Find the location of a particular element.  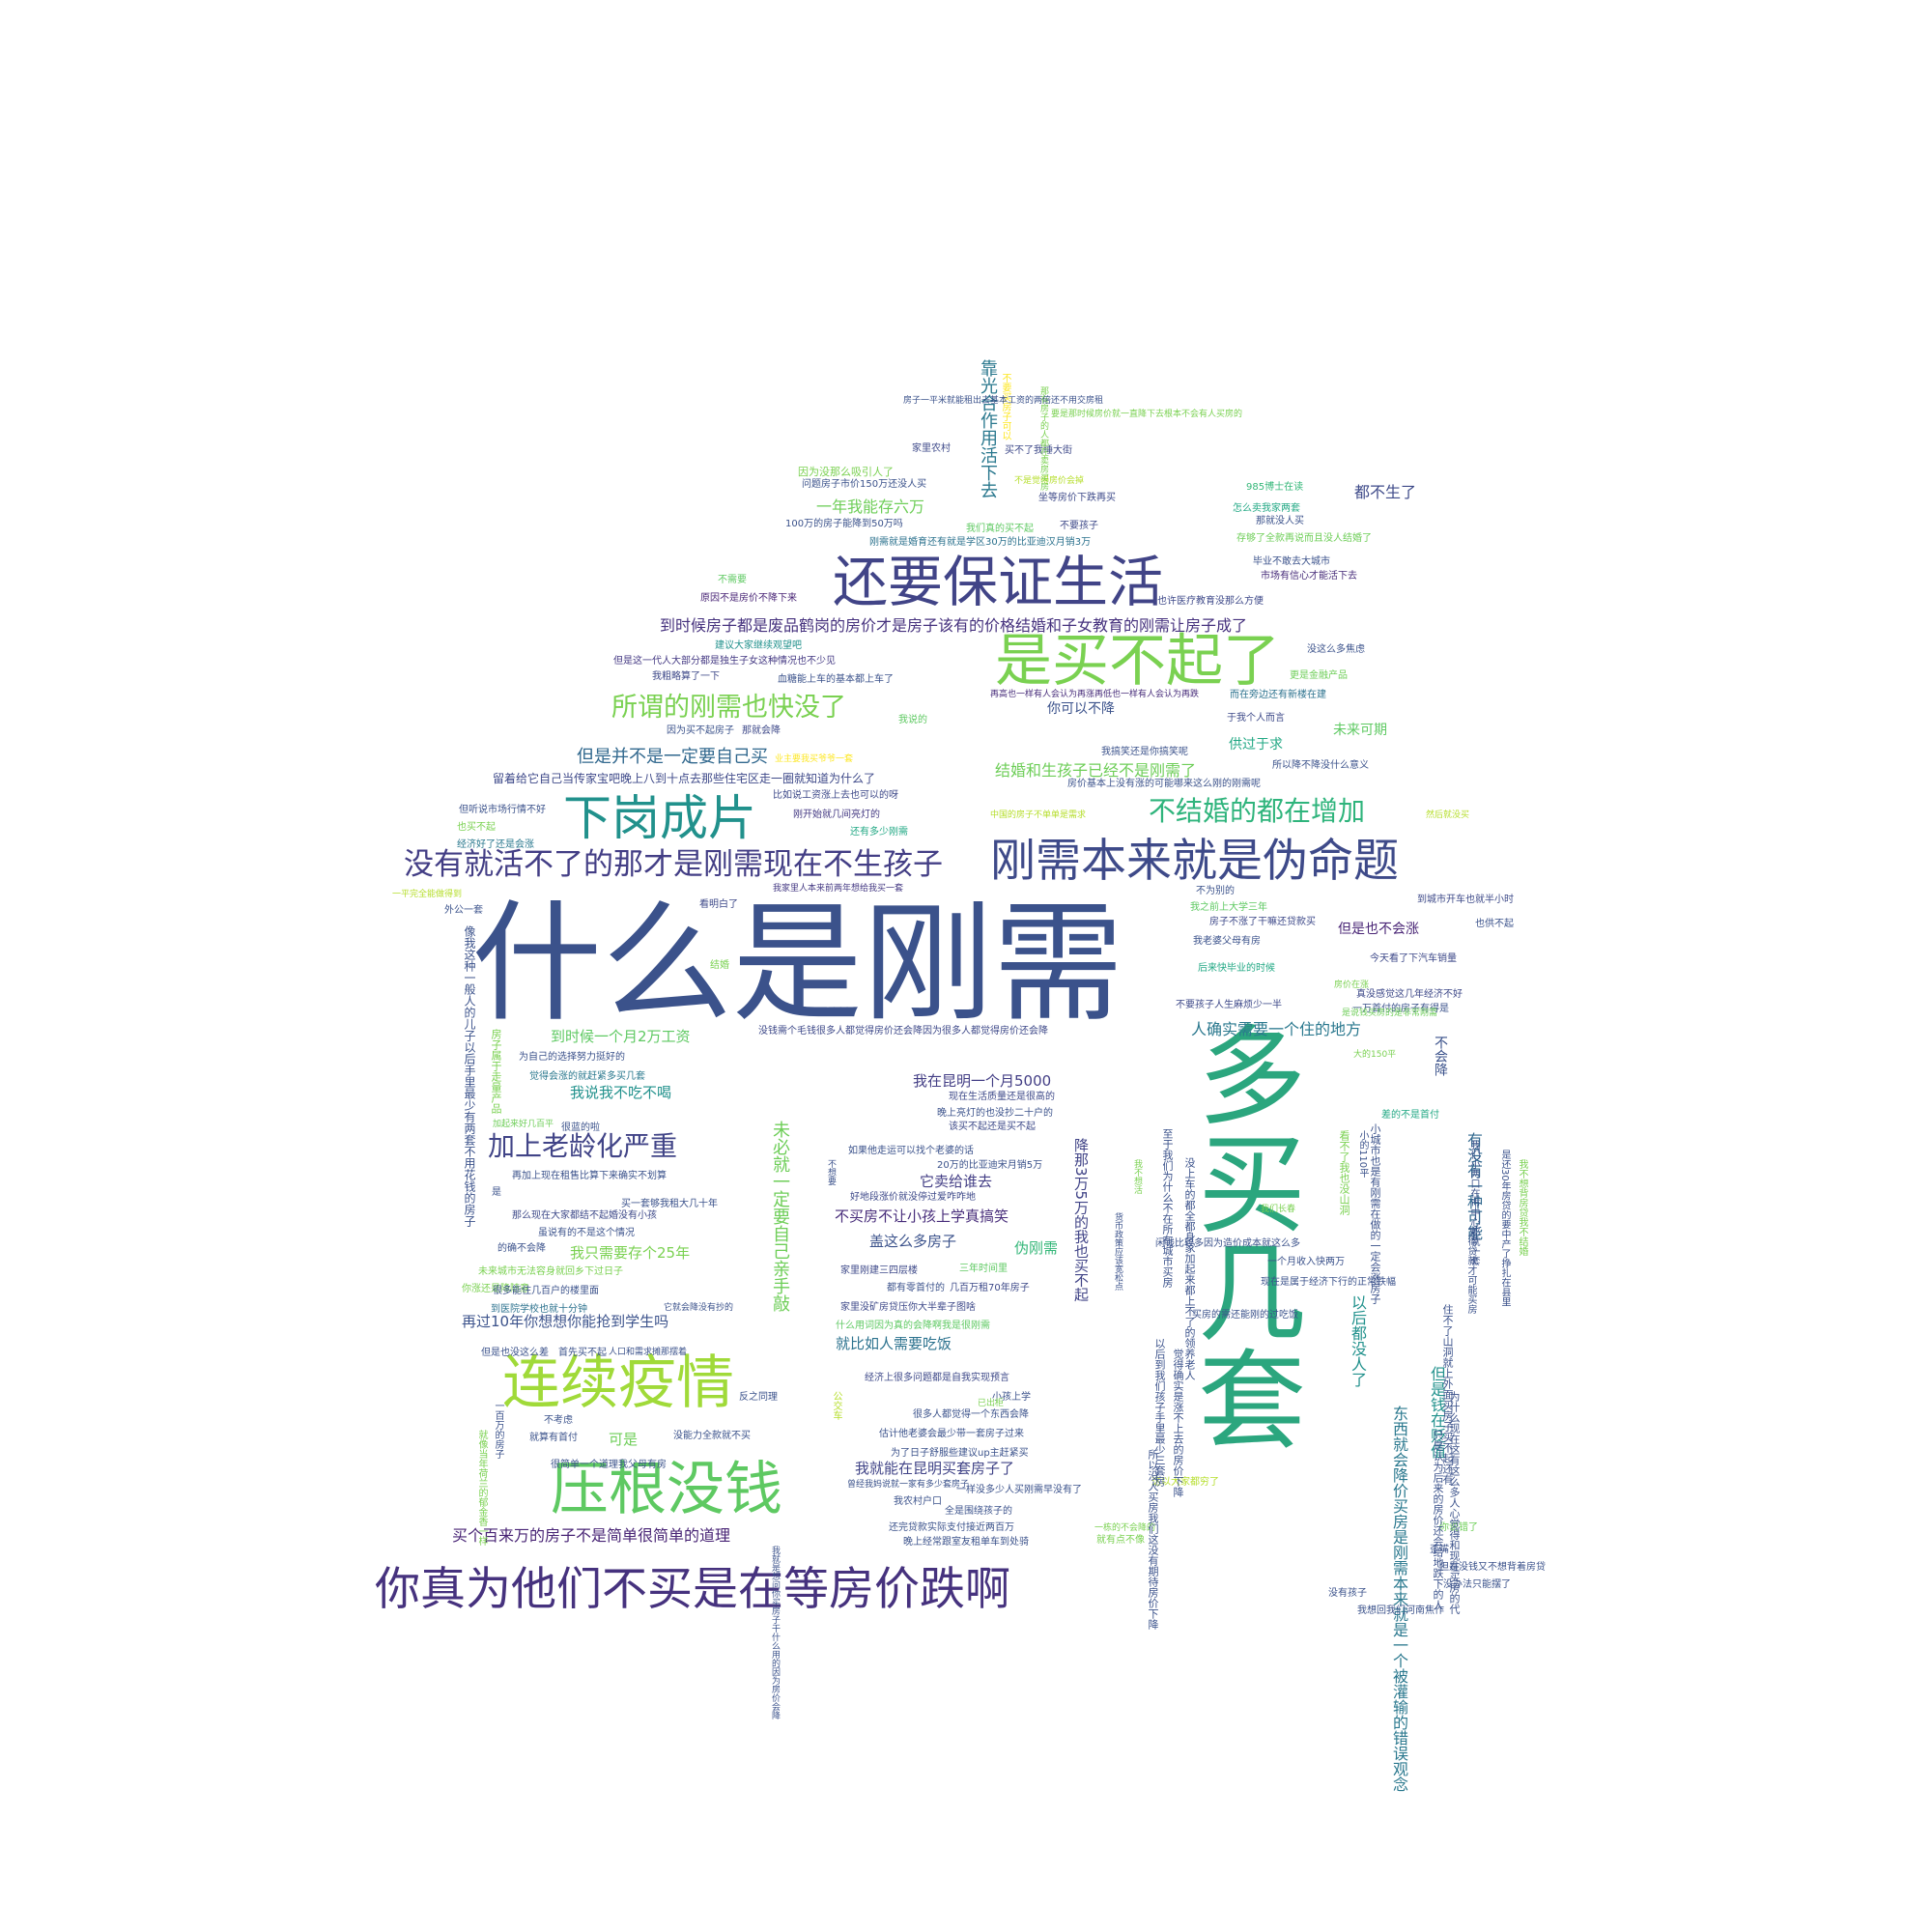

cloud-word: 这以大家都穷了 is located at coordinates (1185, 1482).